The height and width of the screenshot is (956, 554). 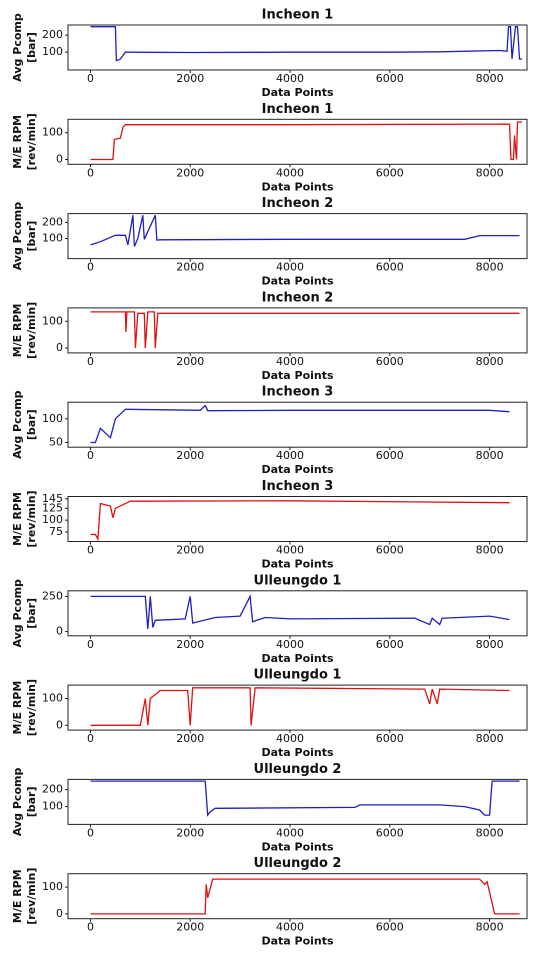 What do you see at coordinates (52, 595) in the screenshot?
I see `y-tick-label: 250` at bounding box center [52, 595].